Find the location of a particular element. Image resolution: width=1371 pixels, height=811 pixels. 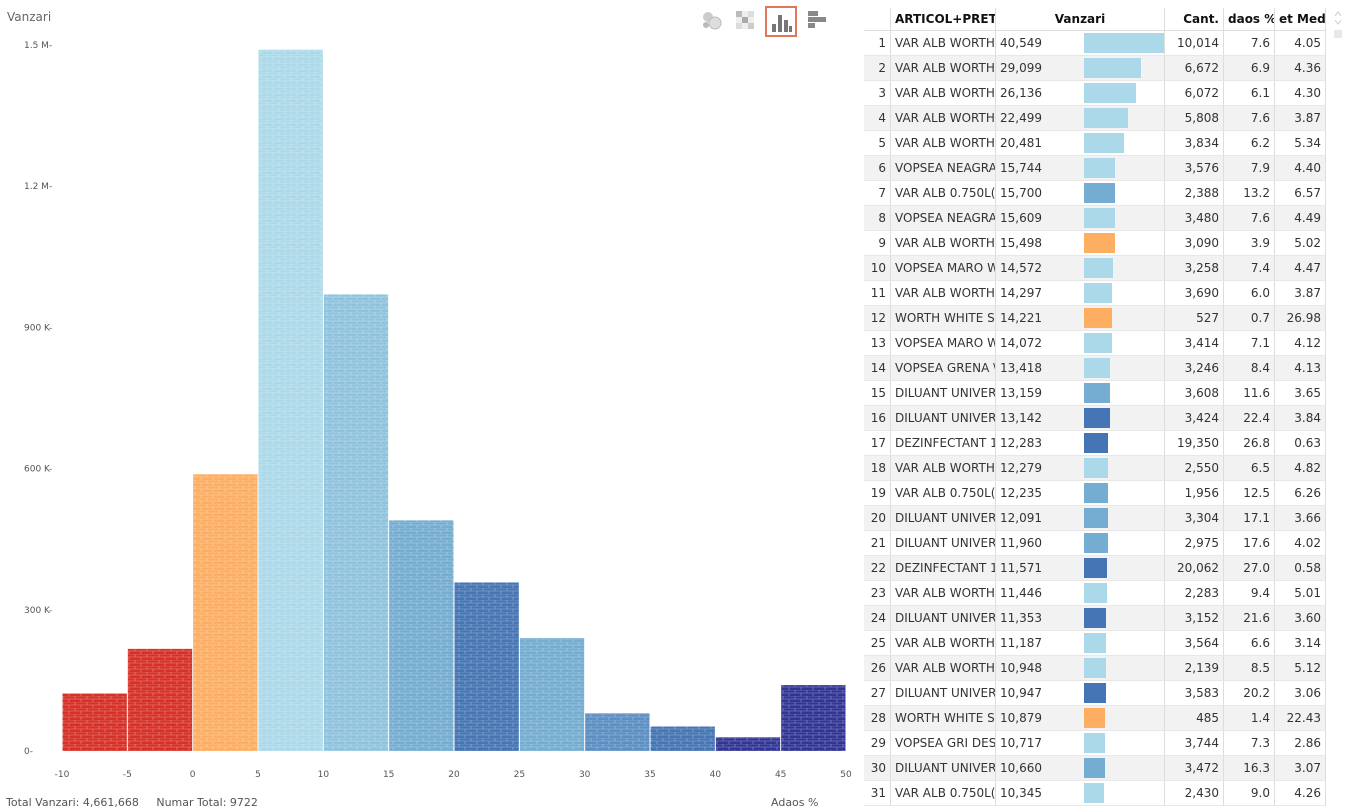

table-row: 6 VOPSEA NEAGRA 15,744 3,576 7.9 4.40 is located at coordinates (1095, 168).